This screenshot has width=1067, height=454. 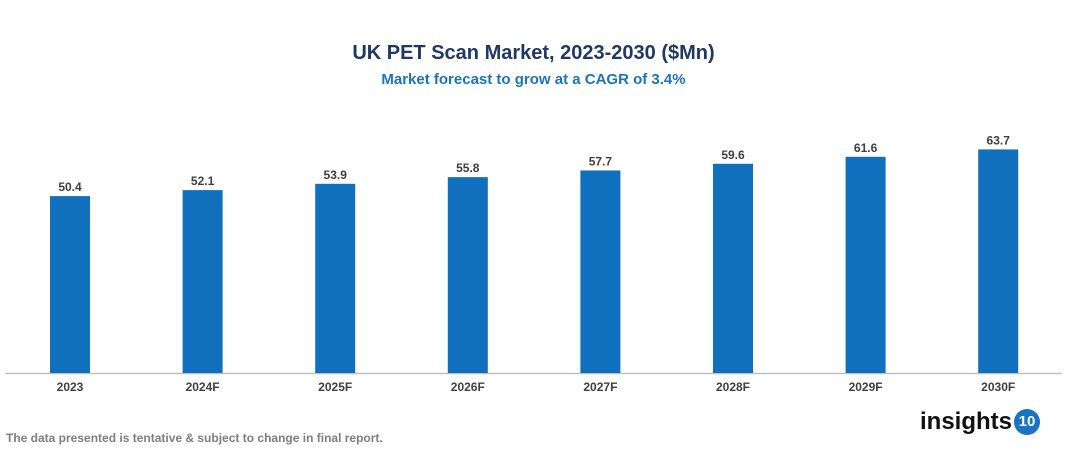 I want to click on x-tick-label: 2026F, so click(x=468, y=387).